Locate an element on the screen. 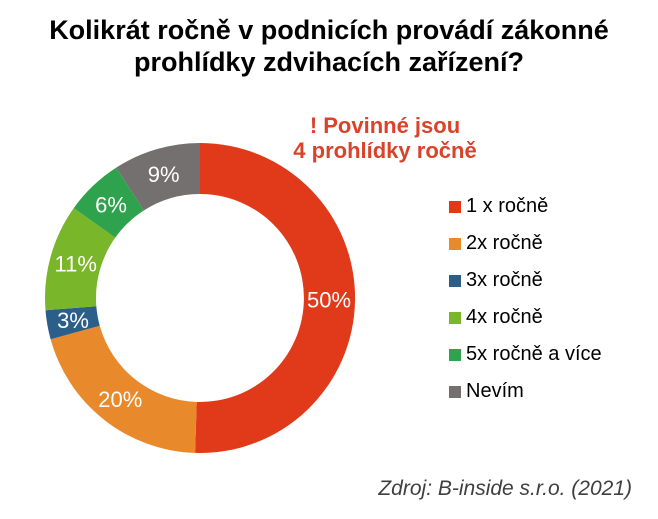 The width and height of the screenshot is (658, 519). legend-label: 2x ročně is located at coordinates (504, 243).